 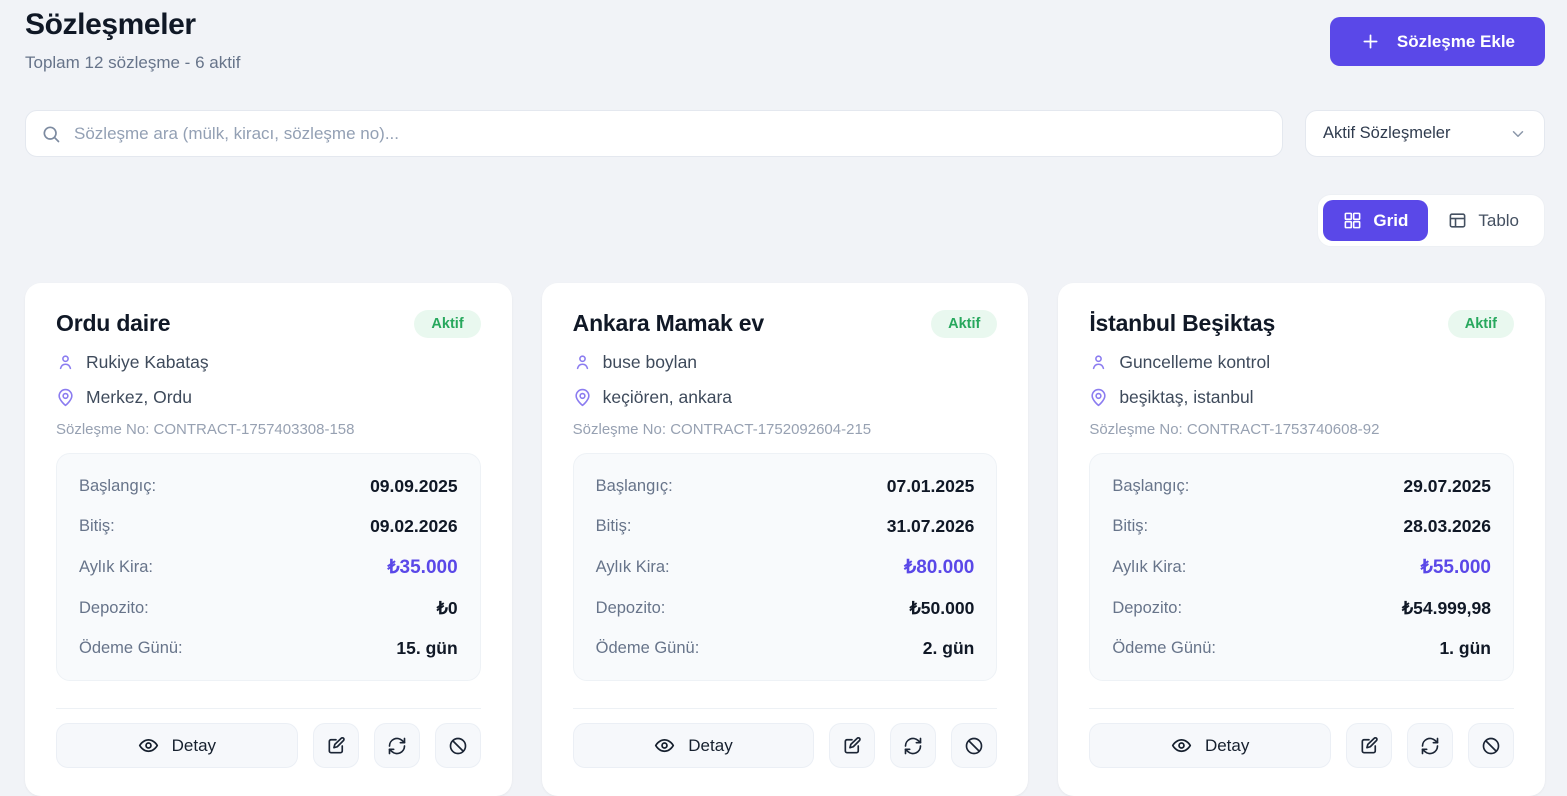 I want to click on status-filter-dropdown: Aktif Sözleşmeler, so click(x=1425, y=133).